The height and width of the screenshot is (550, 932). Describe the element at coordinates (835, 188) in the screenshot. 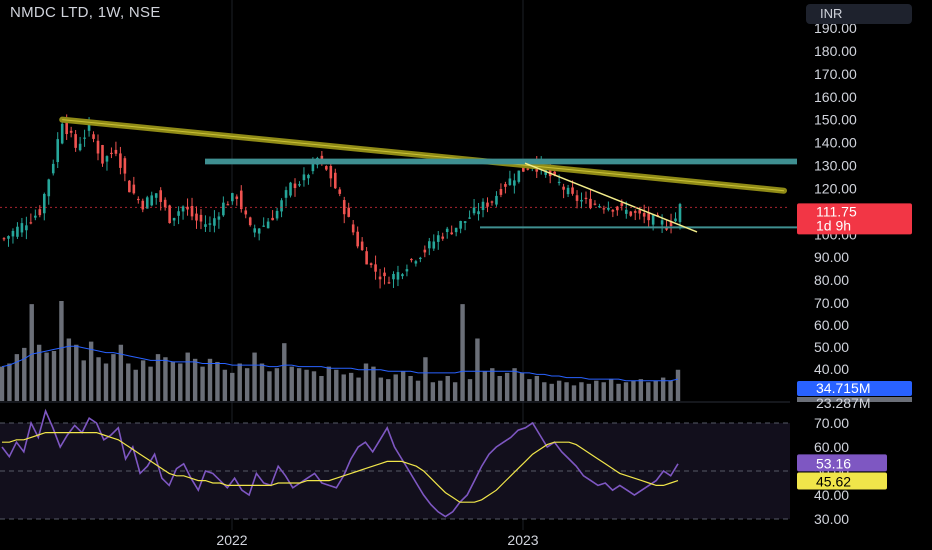

I see `price-tick-label: 120.00` at that location.